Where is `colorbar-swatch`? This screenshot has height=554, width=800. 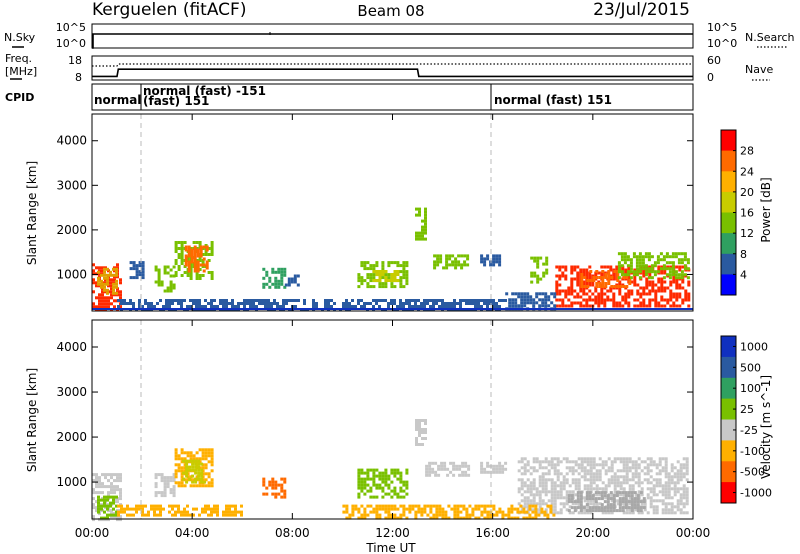
colorbar-swatch is located at coordinates (728, 223).